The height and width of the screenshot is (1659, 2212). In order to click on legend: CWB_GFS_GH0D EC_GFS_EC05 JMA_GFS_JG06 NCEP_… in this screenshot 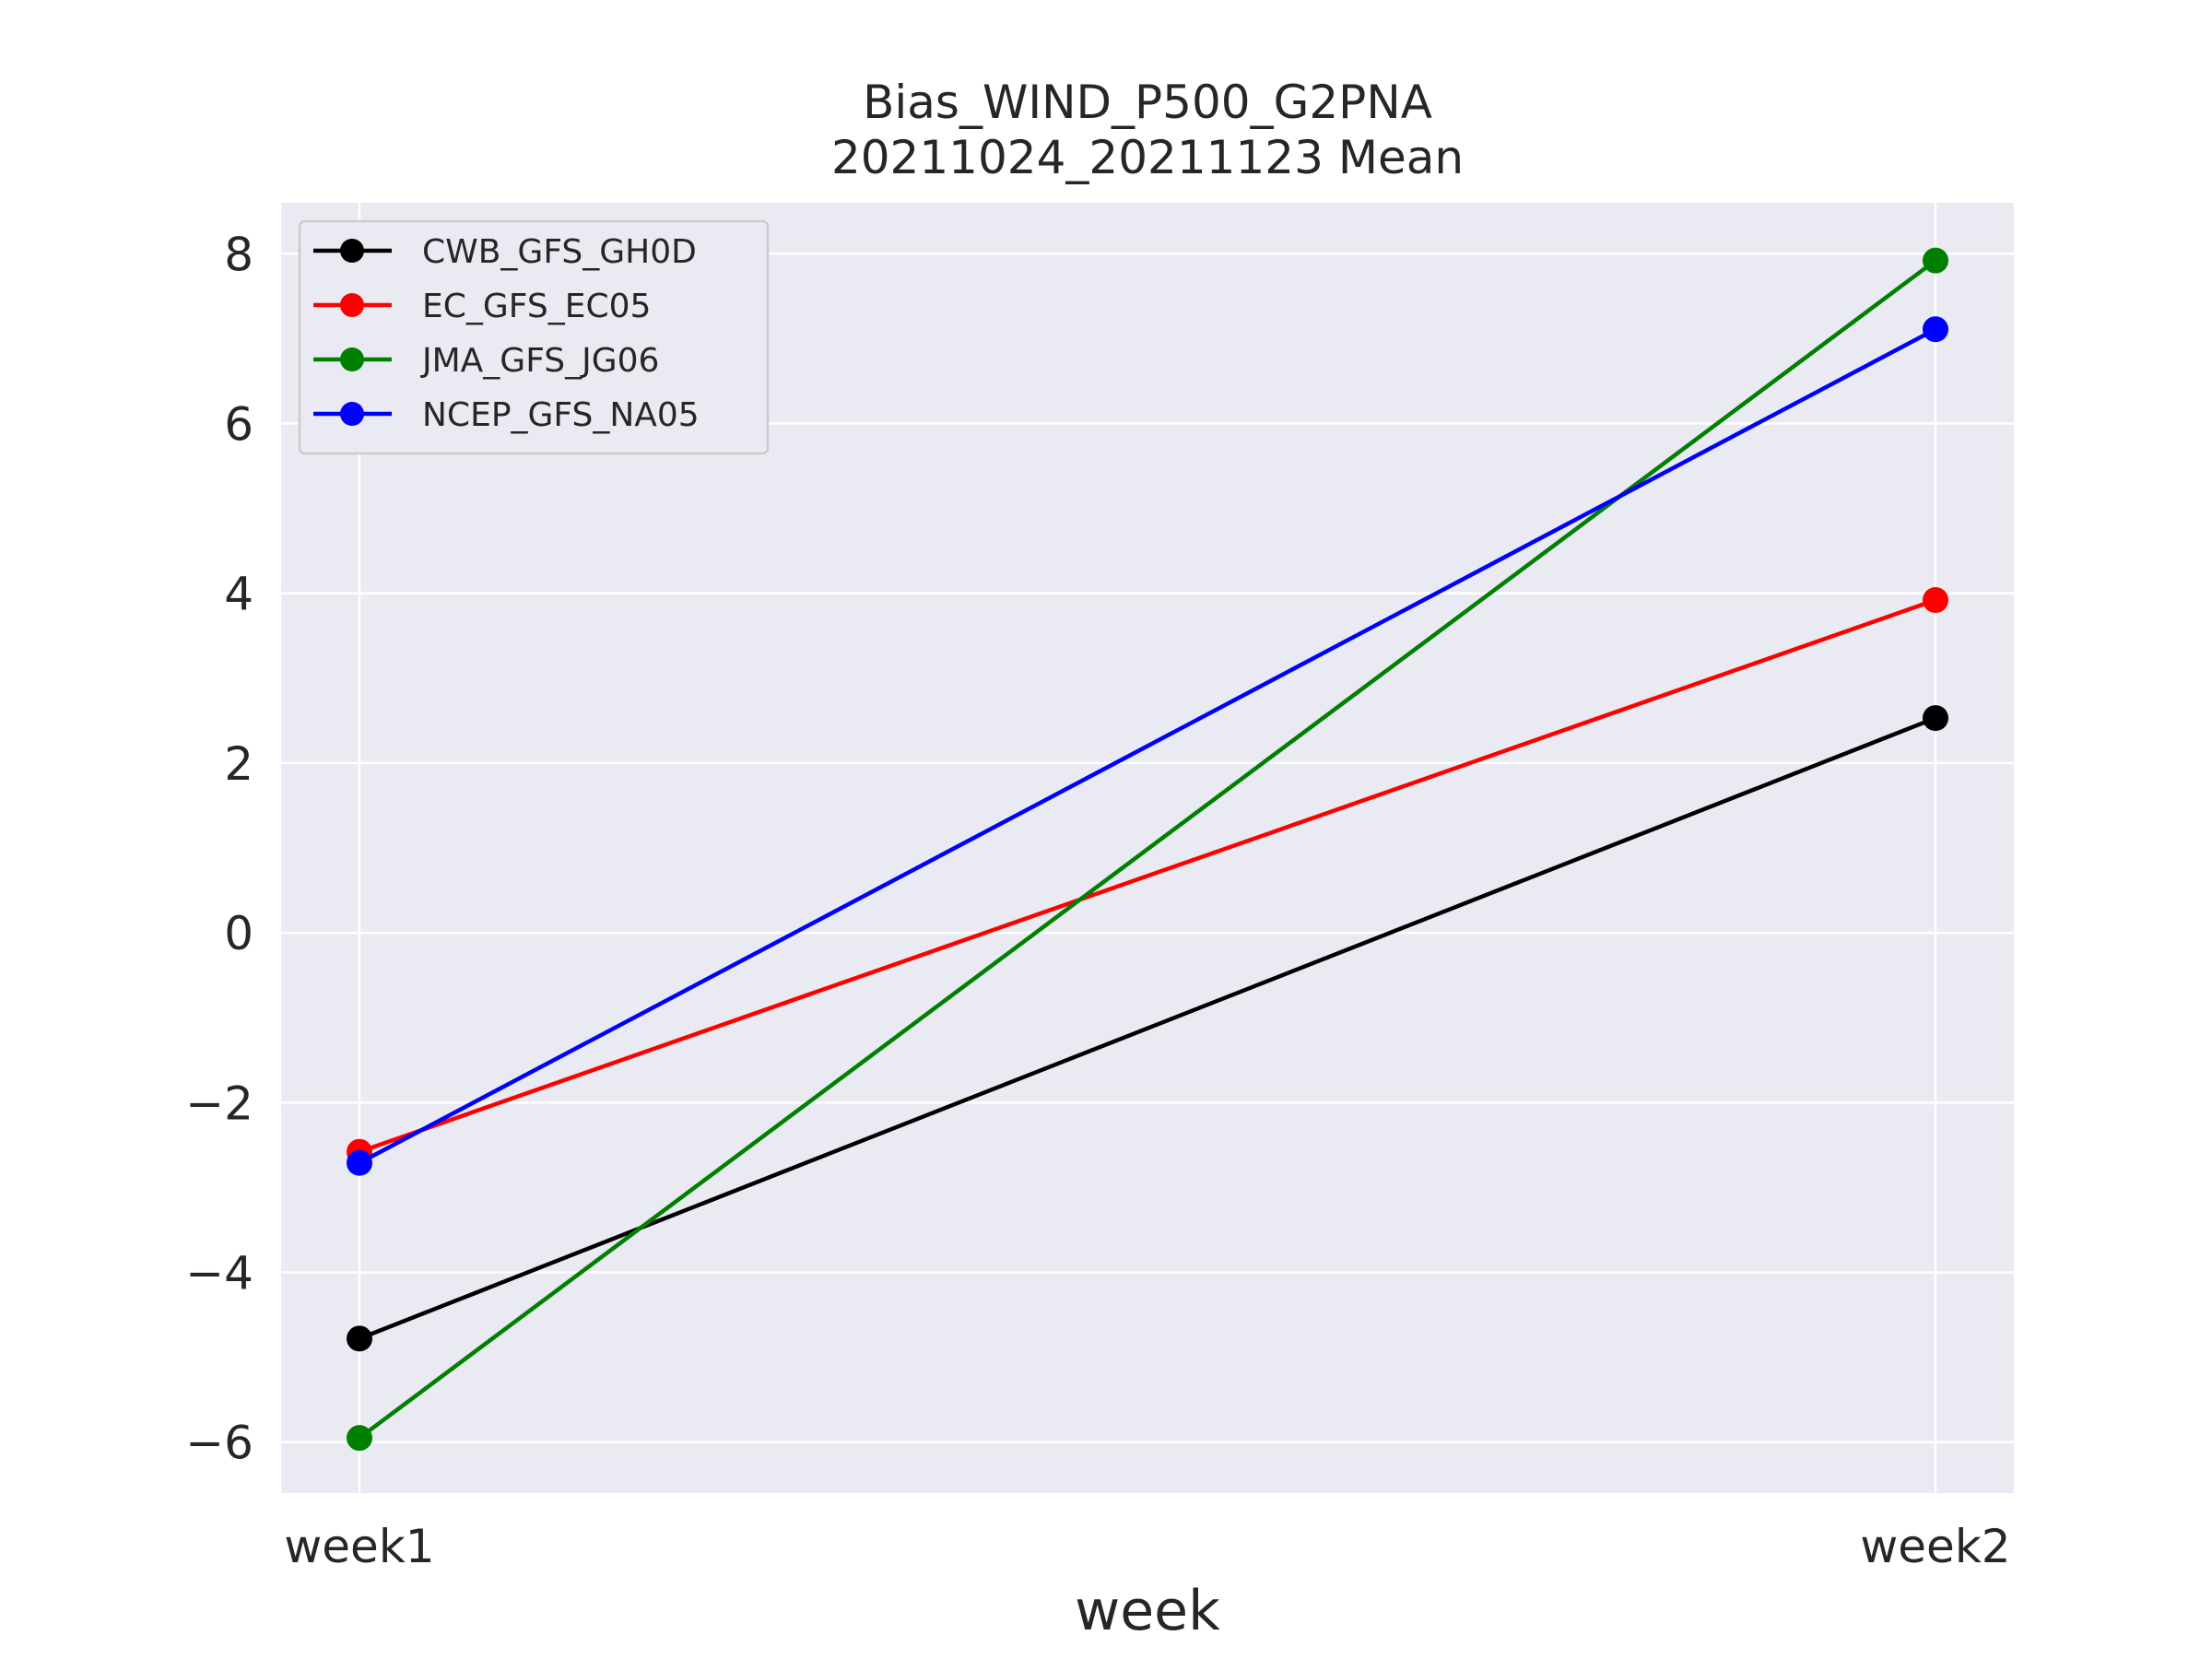, I will do `click(534, 337)`.